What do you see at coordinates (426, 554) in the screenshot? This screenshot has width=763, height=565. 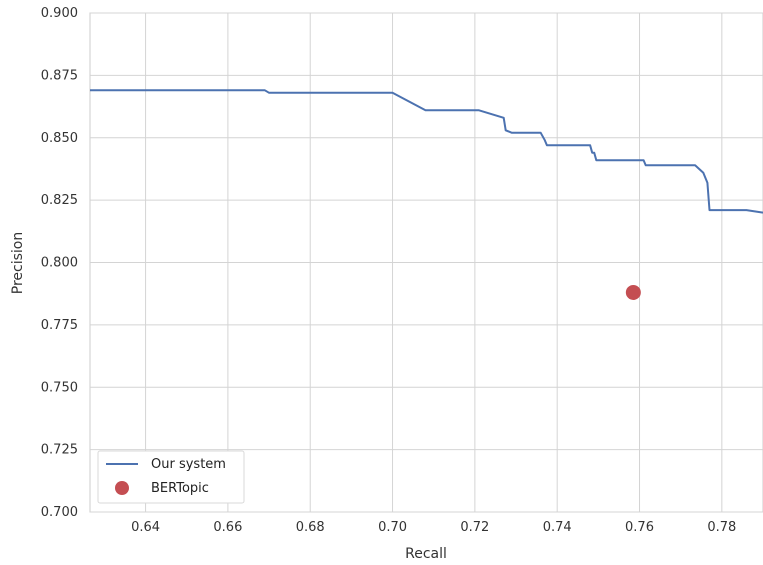 I see `x-axis-title: Recall` at bounding box center [426, 554].